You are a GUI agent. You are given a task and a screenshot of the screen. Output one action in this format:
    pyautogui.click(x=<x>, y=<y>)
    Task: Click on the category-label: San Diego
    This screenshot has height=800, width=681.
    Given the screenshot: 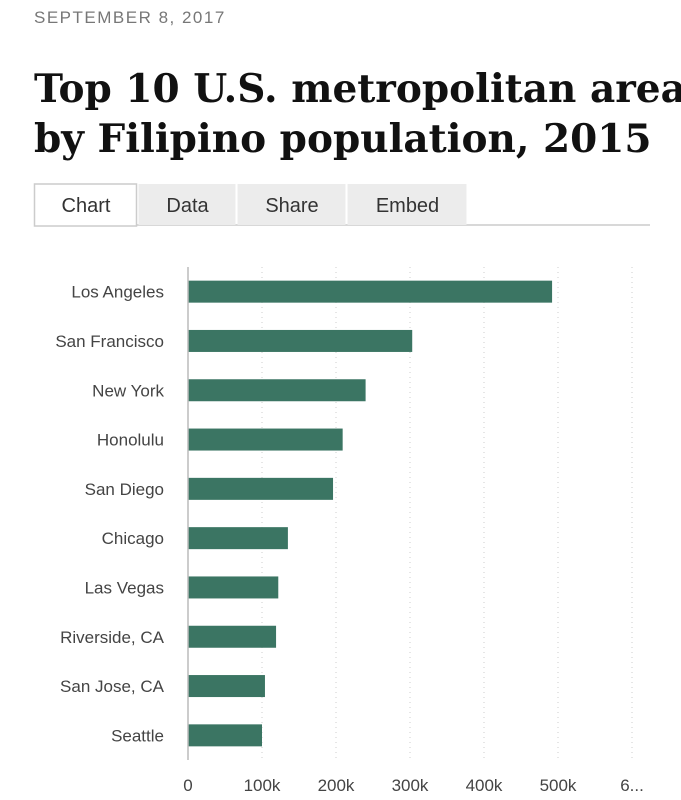 What is the action you would take?
    pyautogui.click(x=124, y=489)
    